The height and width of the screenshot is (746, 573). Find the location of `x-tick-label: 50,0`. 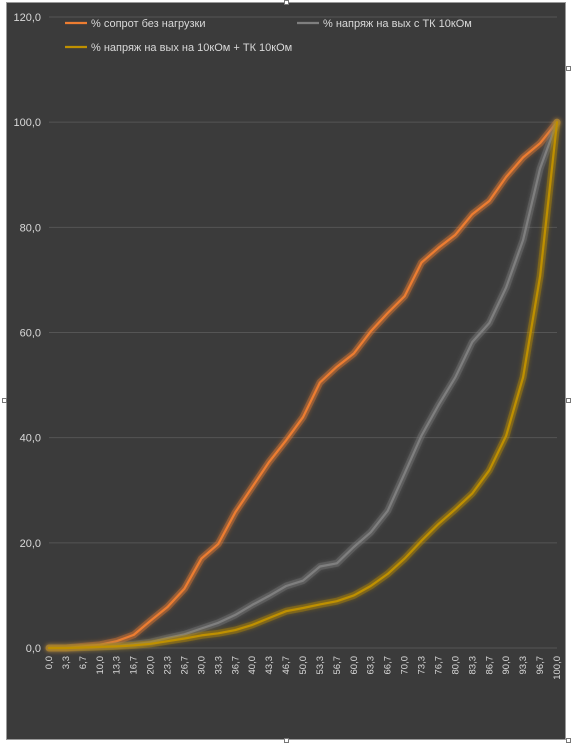

x-tick-label: 50,0 is located at coordinates (303, 665).